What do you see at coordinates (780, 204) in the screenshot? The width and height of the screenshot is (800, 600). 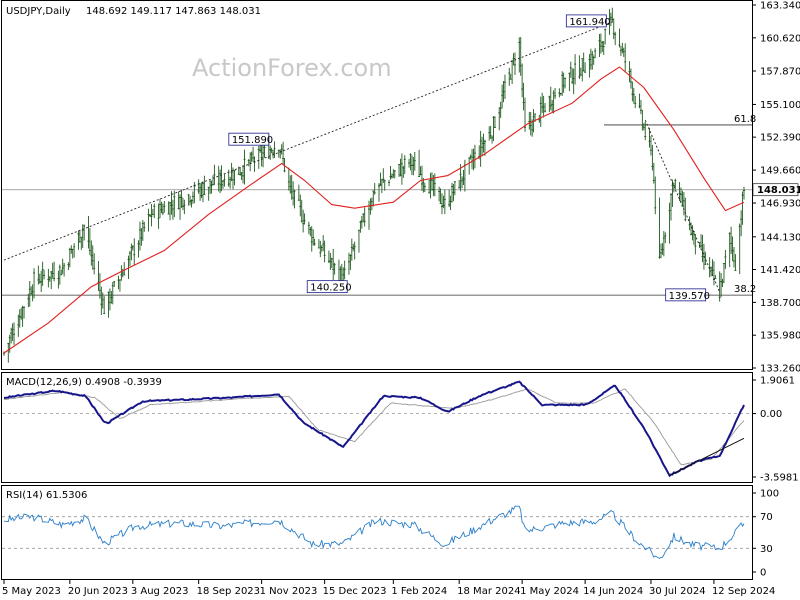 I see `price-axis-tick-label: 146.930` at bounding box center [780, 204].